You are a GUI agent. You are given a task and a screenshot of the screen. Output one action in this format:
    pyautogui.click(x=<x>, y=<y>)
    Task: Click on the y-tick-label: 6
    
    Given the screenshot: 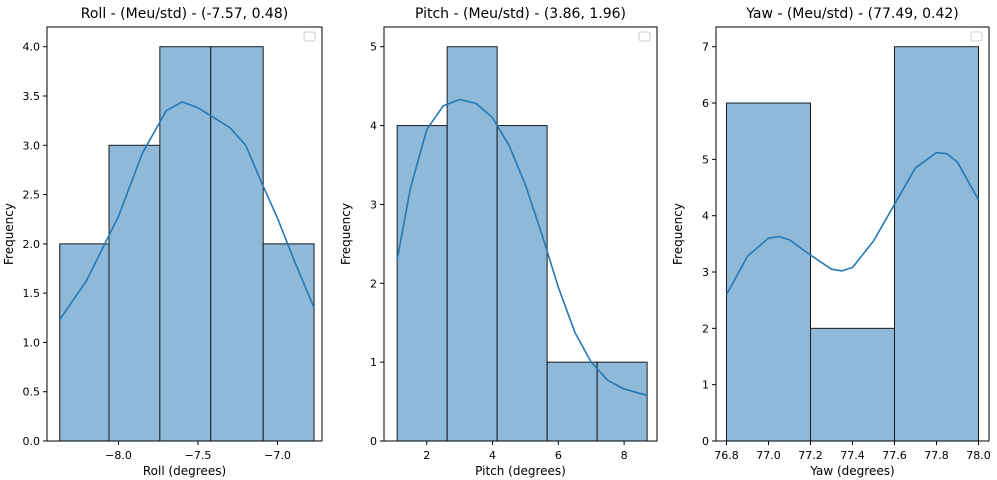 What is the action you would take?
    pyautogui.click(x=705, y=103)
    